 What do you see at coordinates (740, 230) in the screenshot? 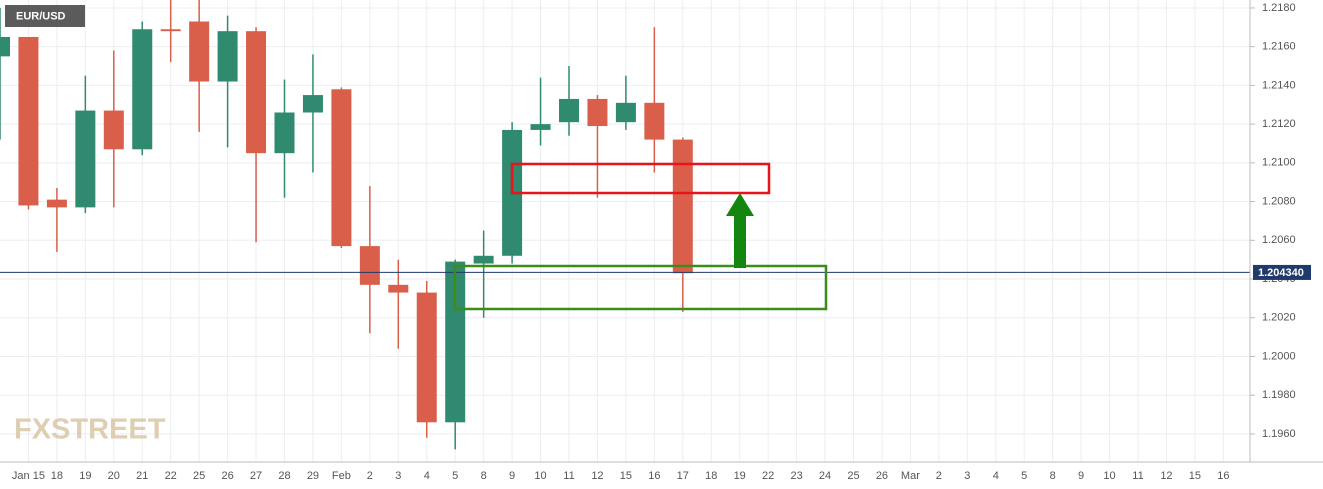
I see `up-arrow` at bounding box center [740, 230].